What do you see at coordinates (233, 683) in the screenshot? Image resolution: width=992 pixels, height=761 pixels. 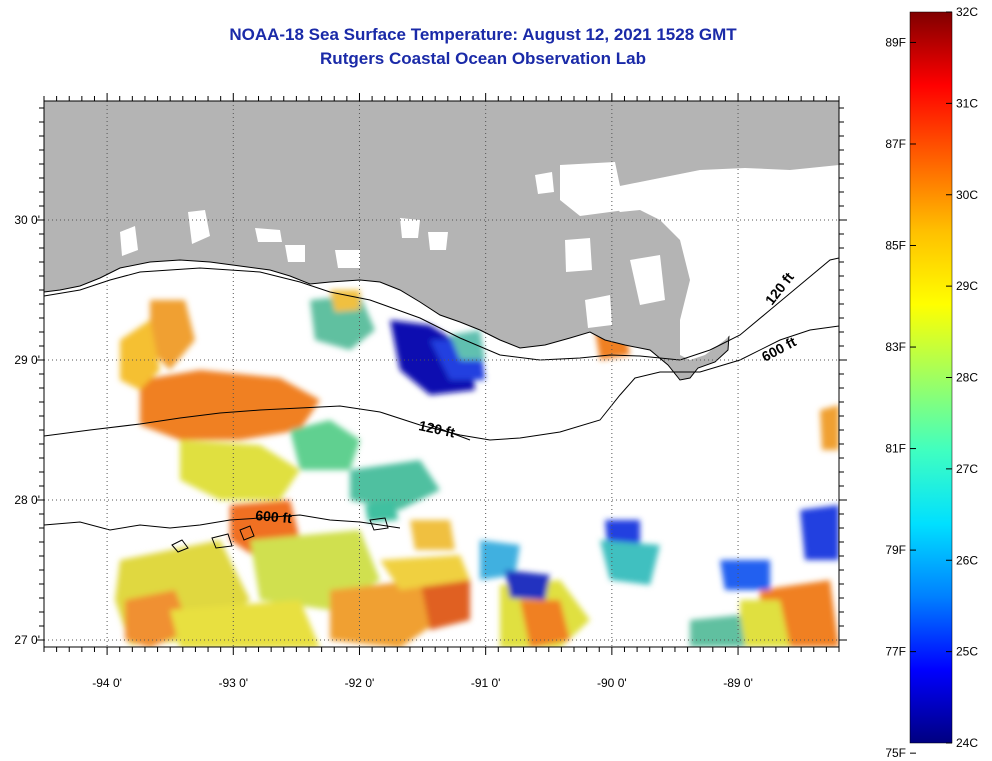 I see `lon-tick-label: -93 0'` at bounding box center [233, 683].